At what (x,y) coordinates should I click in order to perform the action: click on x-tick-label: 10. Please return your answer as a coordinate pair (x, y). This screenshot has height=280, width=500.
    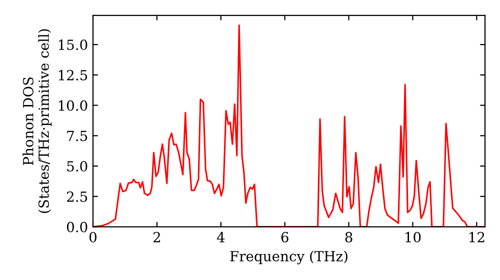
    Looking at the image, I should click on (413, 237).